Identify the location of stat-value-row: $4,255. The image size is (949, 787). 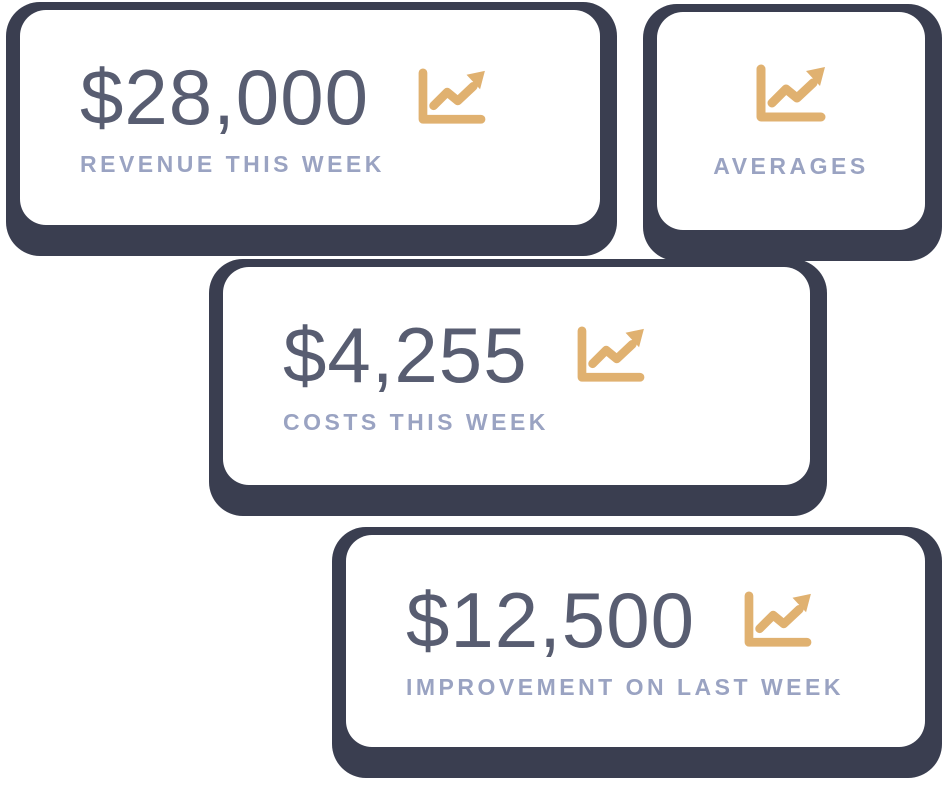
(465, 355).